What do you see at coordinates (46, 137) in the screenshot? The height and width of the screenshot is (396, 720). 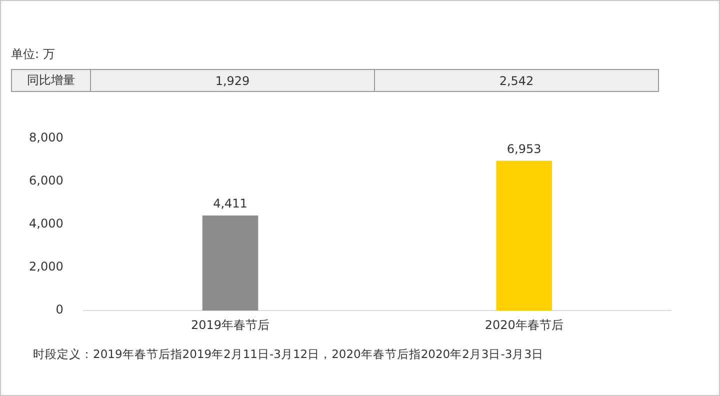 I see `y-tick-label: 8,000` at bounding box center [46, 137].